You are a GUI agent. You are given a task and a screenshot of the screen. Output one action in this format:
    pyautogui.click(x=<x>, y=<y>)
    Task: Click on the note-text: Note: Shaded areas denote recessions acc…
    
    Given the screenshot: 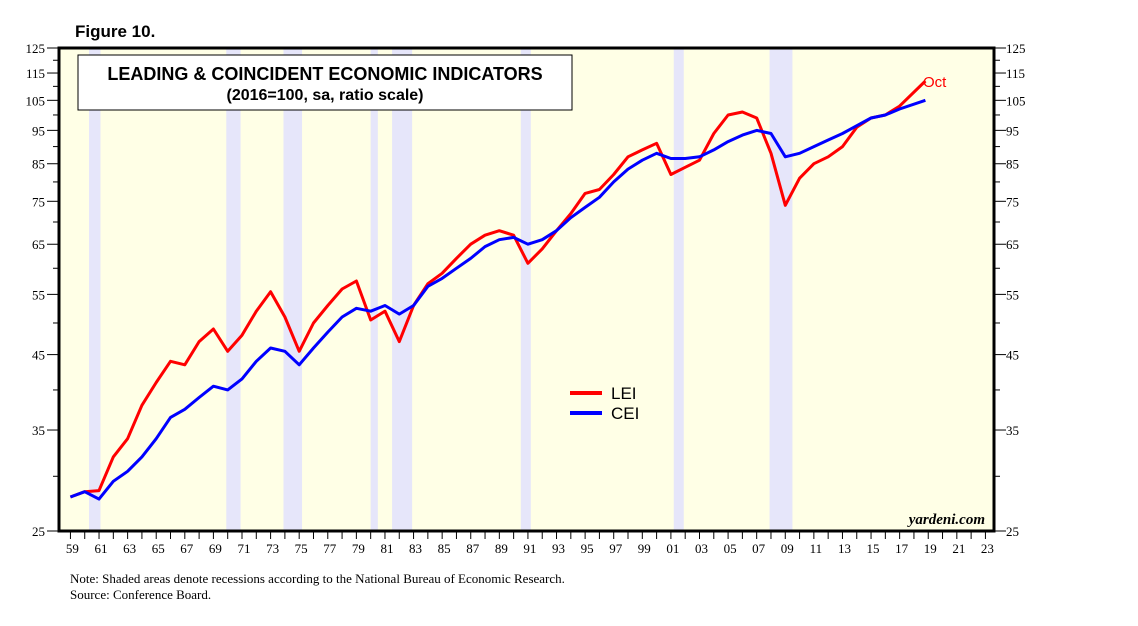 What is the action you would take?
    pyautogui.click(x=317, y=578)
    